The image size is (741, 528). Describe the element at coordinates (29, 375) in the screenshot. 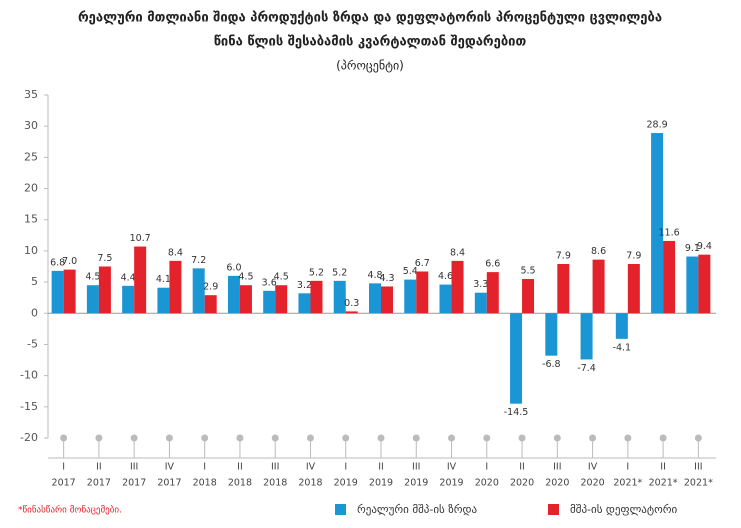

I see `y-tick-label: -10` at that location.